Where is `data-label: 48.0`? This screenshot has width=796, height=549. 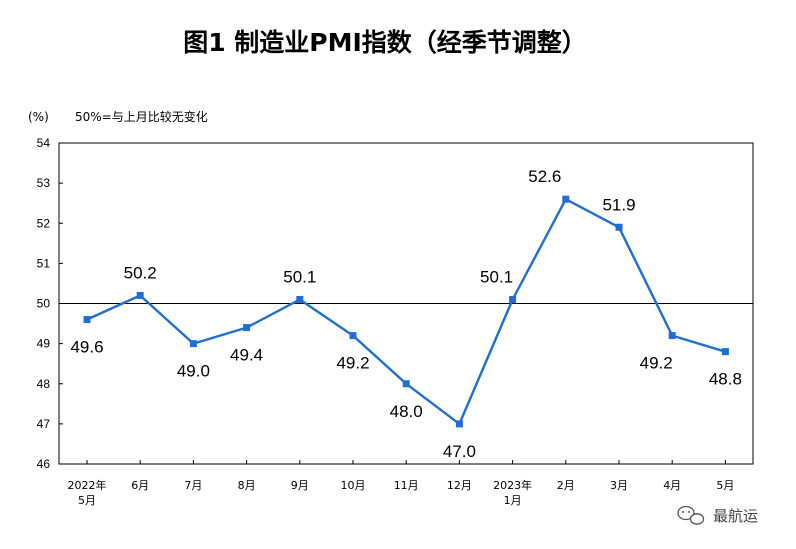 data-label: 48.0 is located at coordinates (406, 411).